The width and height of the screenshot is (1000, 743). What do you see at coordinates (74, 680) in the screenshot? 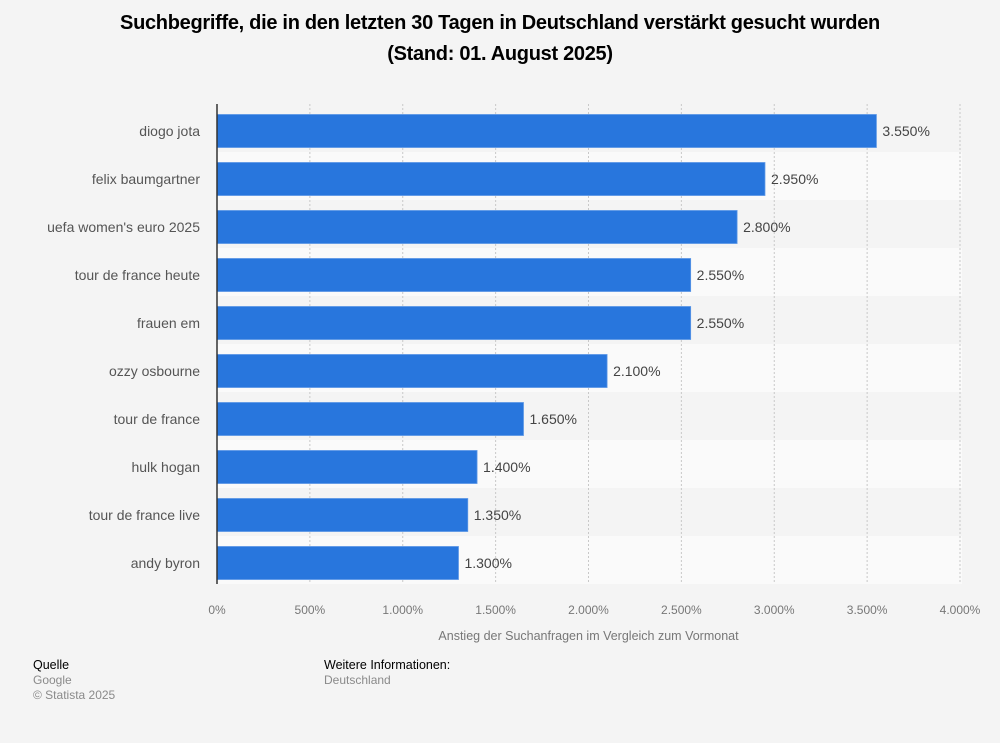
I see `source-block: Quelle Google © Statista 2025` at bounding box center [74, 680].